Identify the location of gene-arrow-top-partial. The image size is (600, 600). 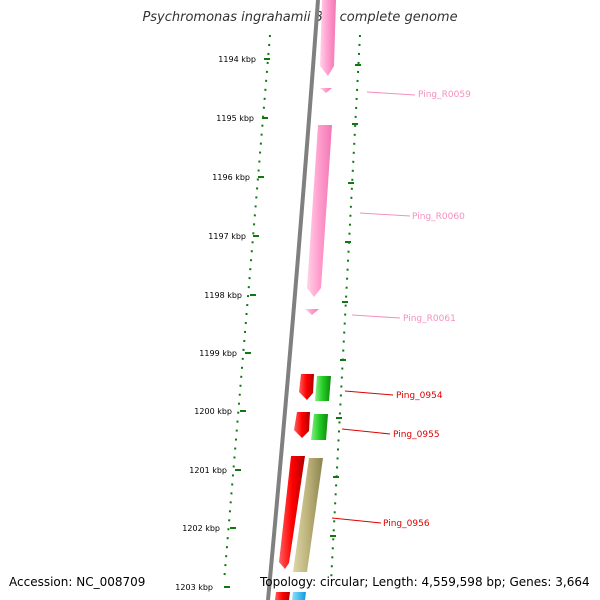
(328, 38).